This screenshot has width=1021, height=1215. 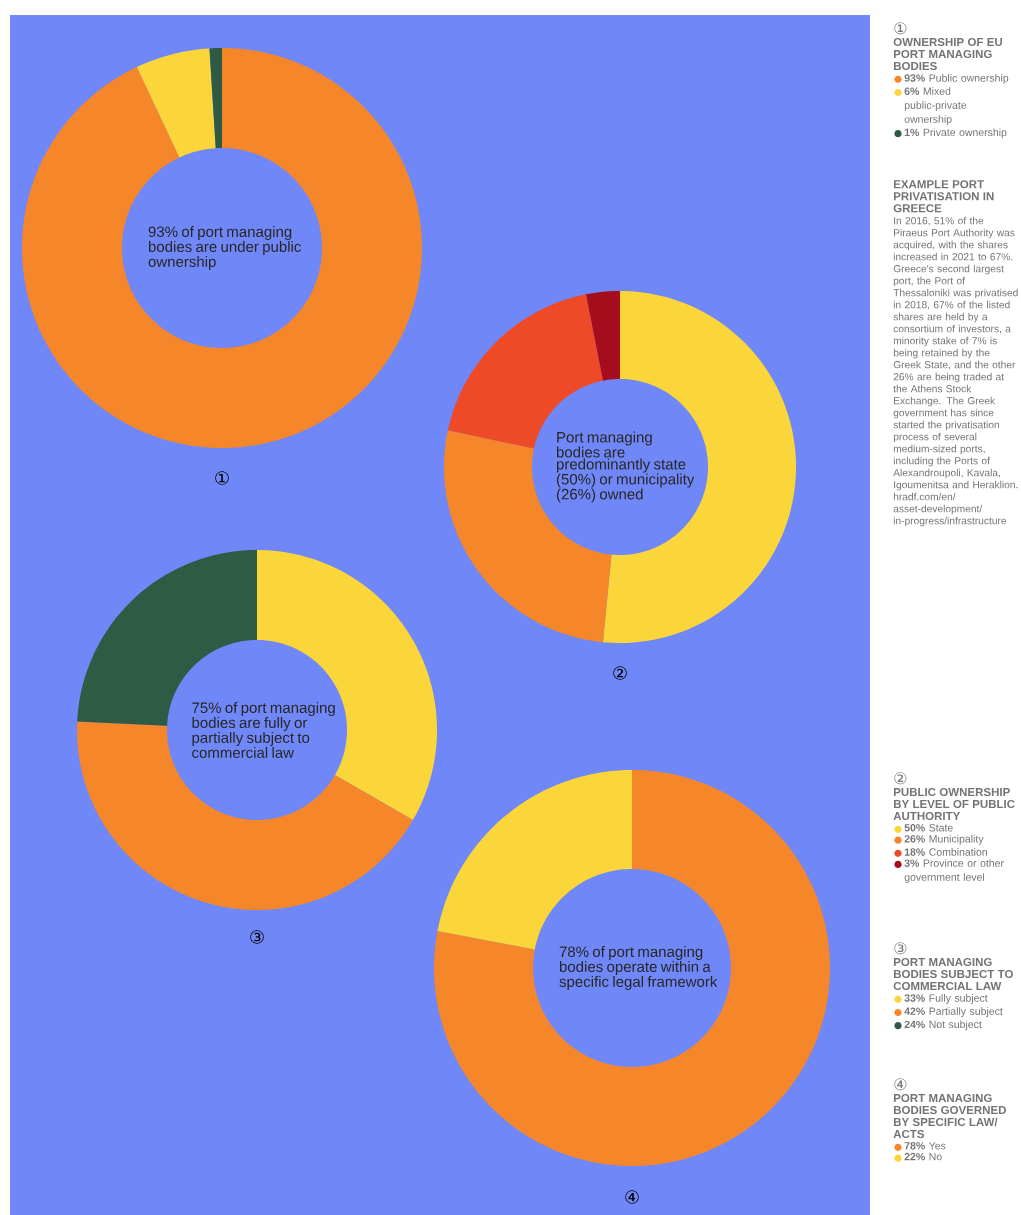 I want to click on text: Port managing bodies are predominantly state (50%) or municipality (26%) owned, so click(x=625, y=467).